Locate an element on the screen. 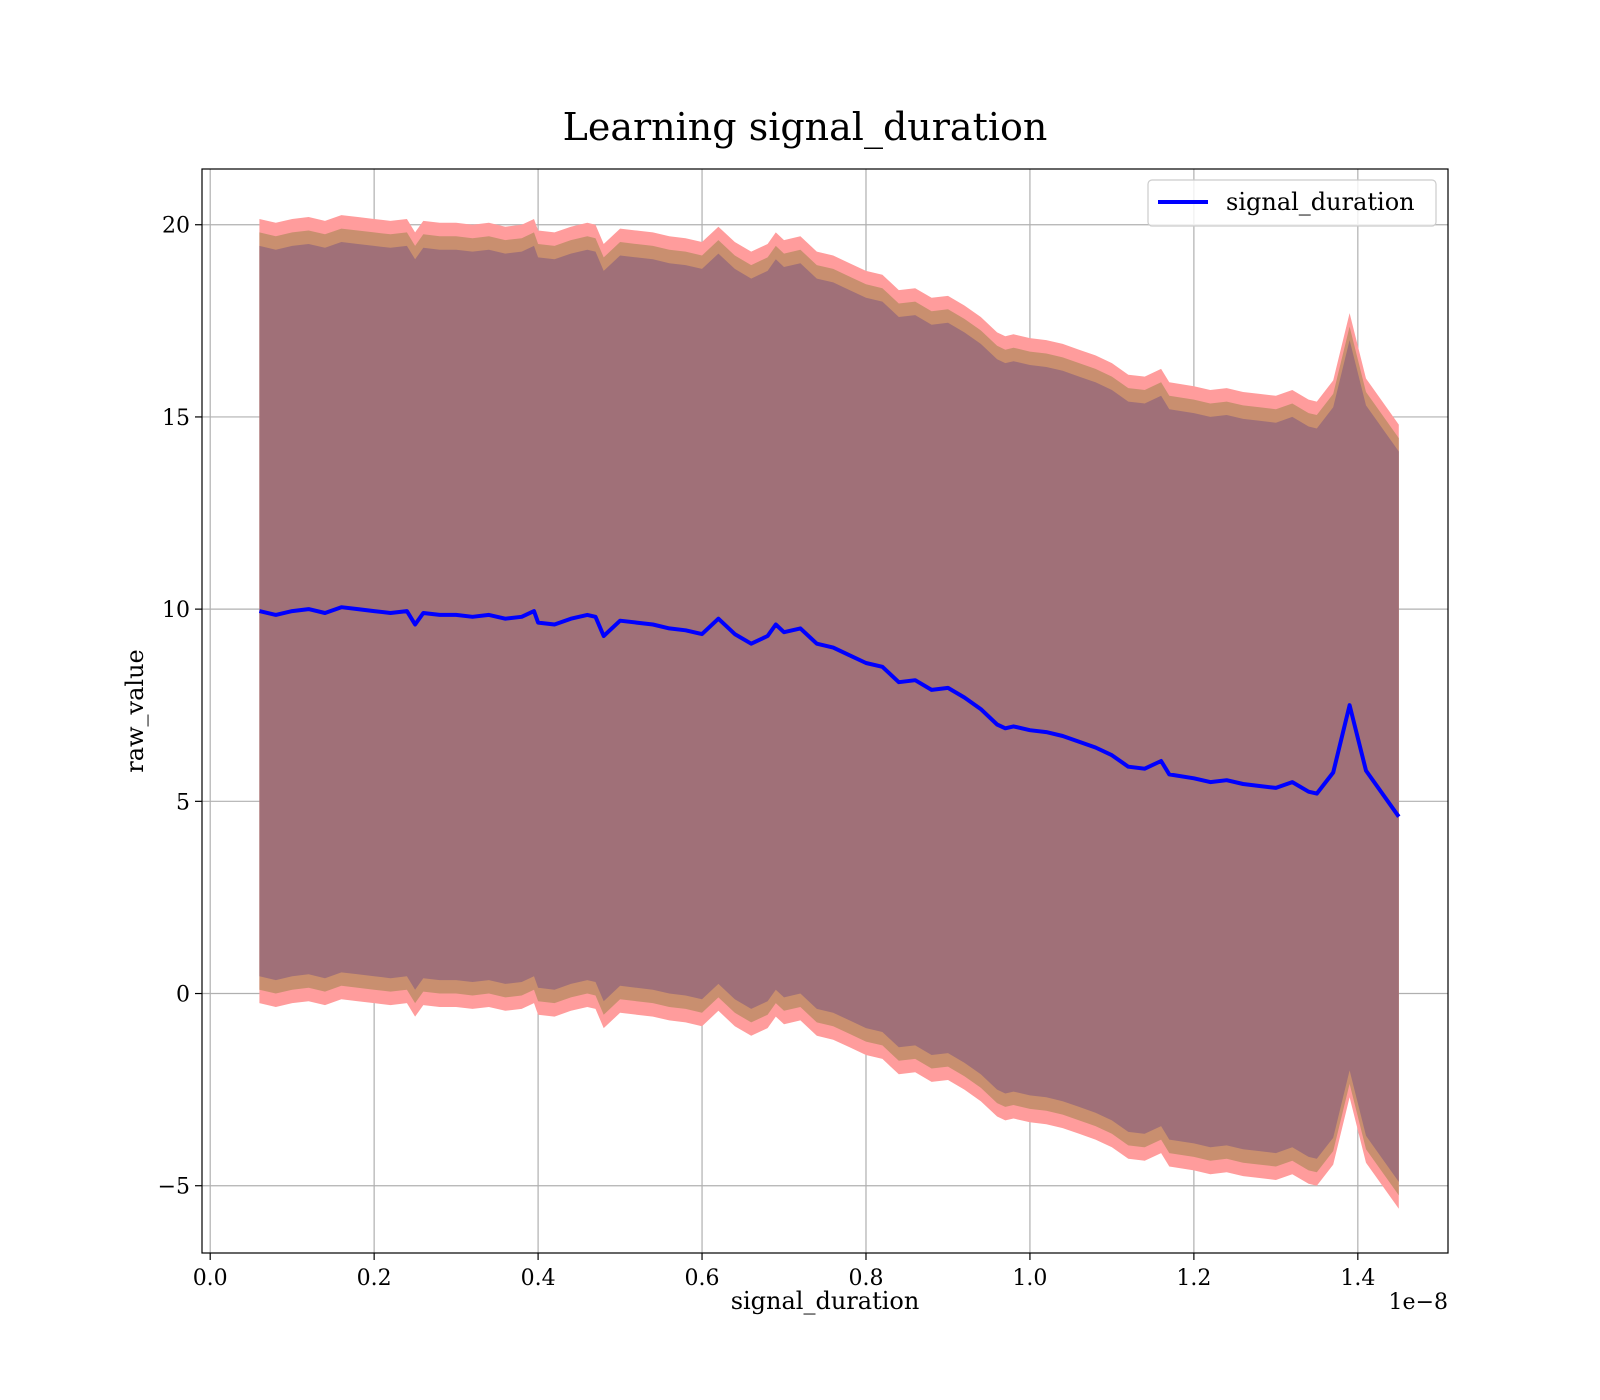  x-axis-offset-text: 1e−8 is located at coordinates (1418, 1302).